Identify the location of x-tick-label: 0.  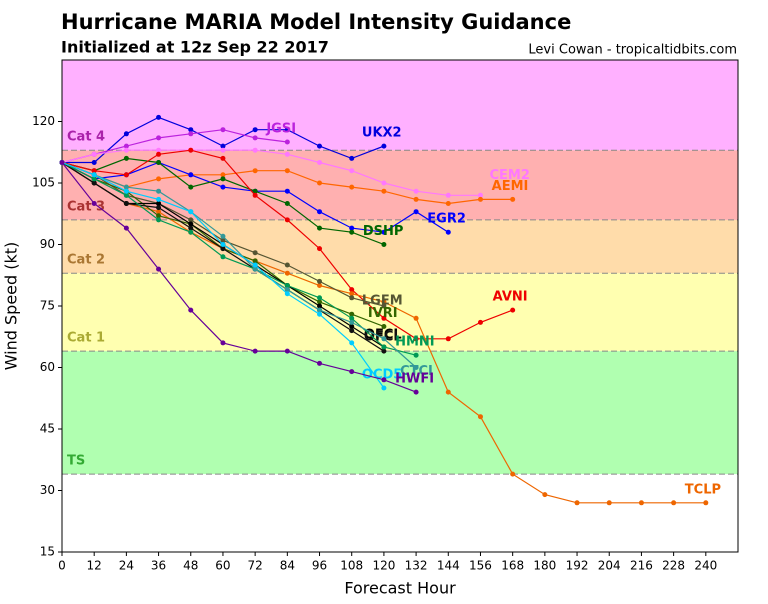
(62, 566).